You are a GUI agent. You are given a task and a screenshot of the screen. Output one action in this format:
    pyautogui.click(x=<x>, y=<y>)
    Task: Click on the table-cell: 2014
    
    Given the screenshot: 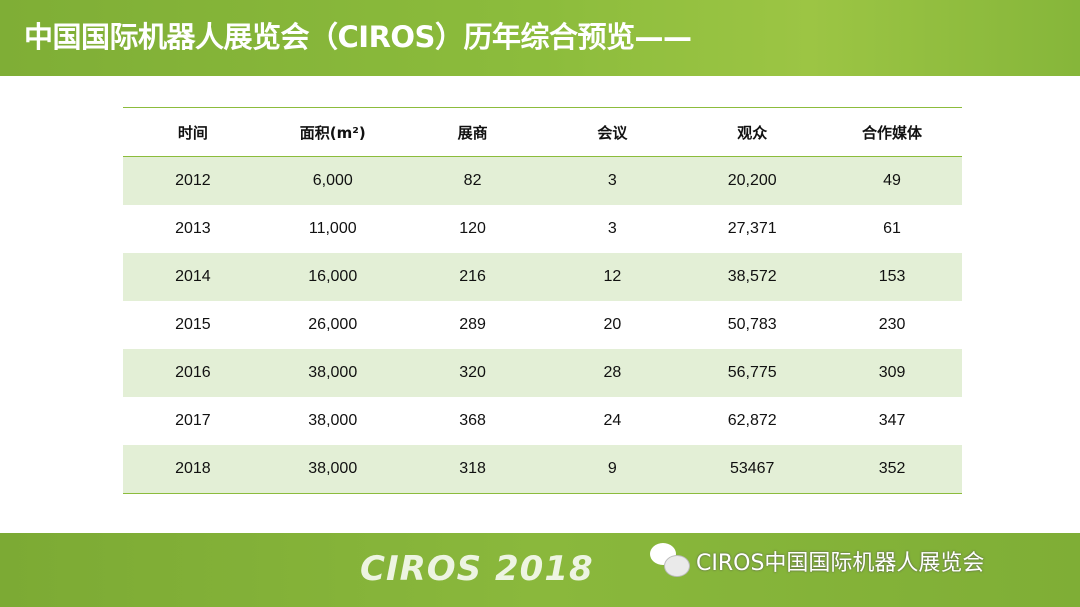 What is the action you would take?
    pyautogui.click(x=193, y=277)
    